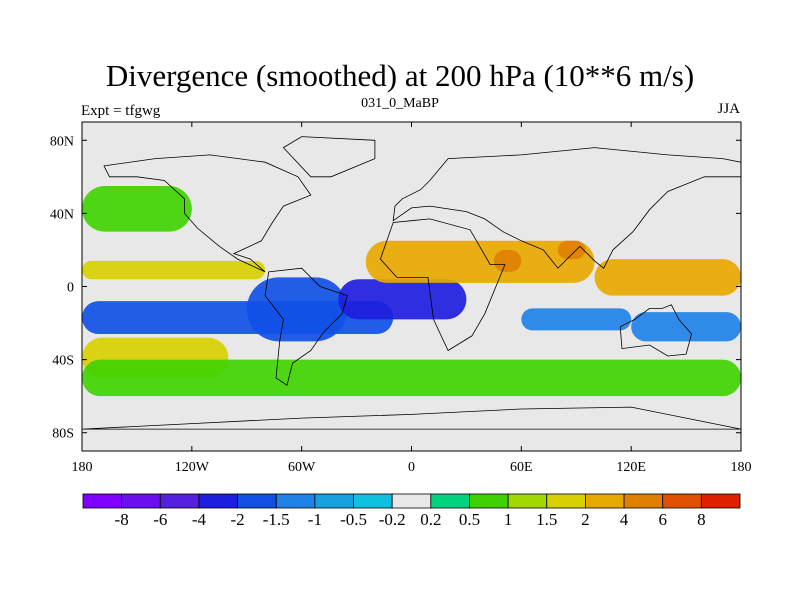 The image size is (800, 600). What do you see at coordinates (571, 250) in the screenshot?
I see `field-india-divergence-max` at bounding box center [571, 250].